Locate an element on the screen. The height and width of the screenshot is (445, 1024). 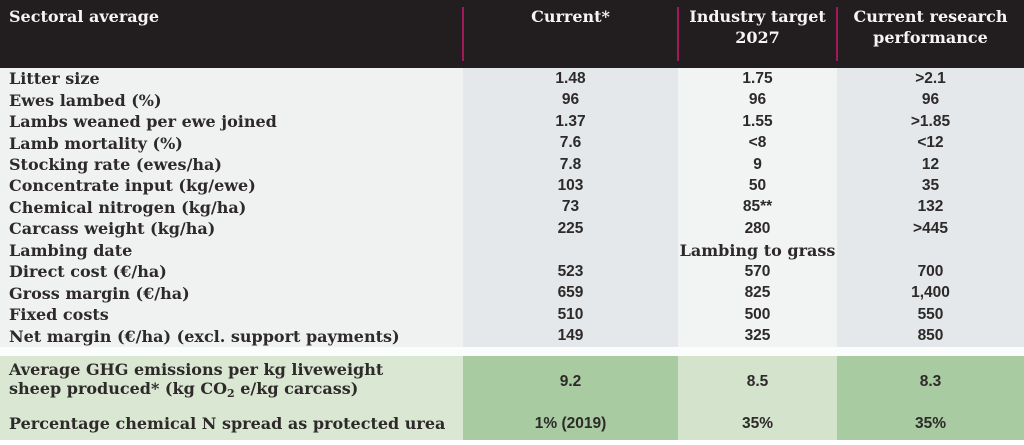
row-label: Lambing date is located at coordinates (231, 250).